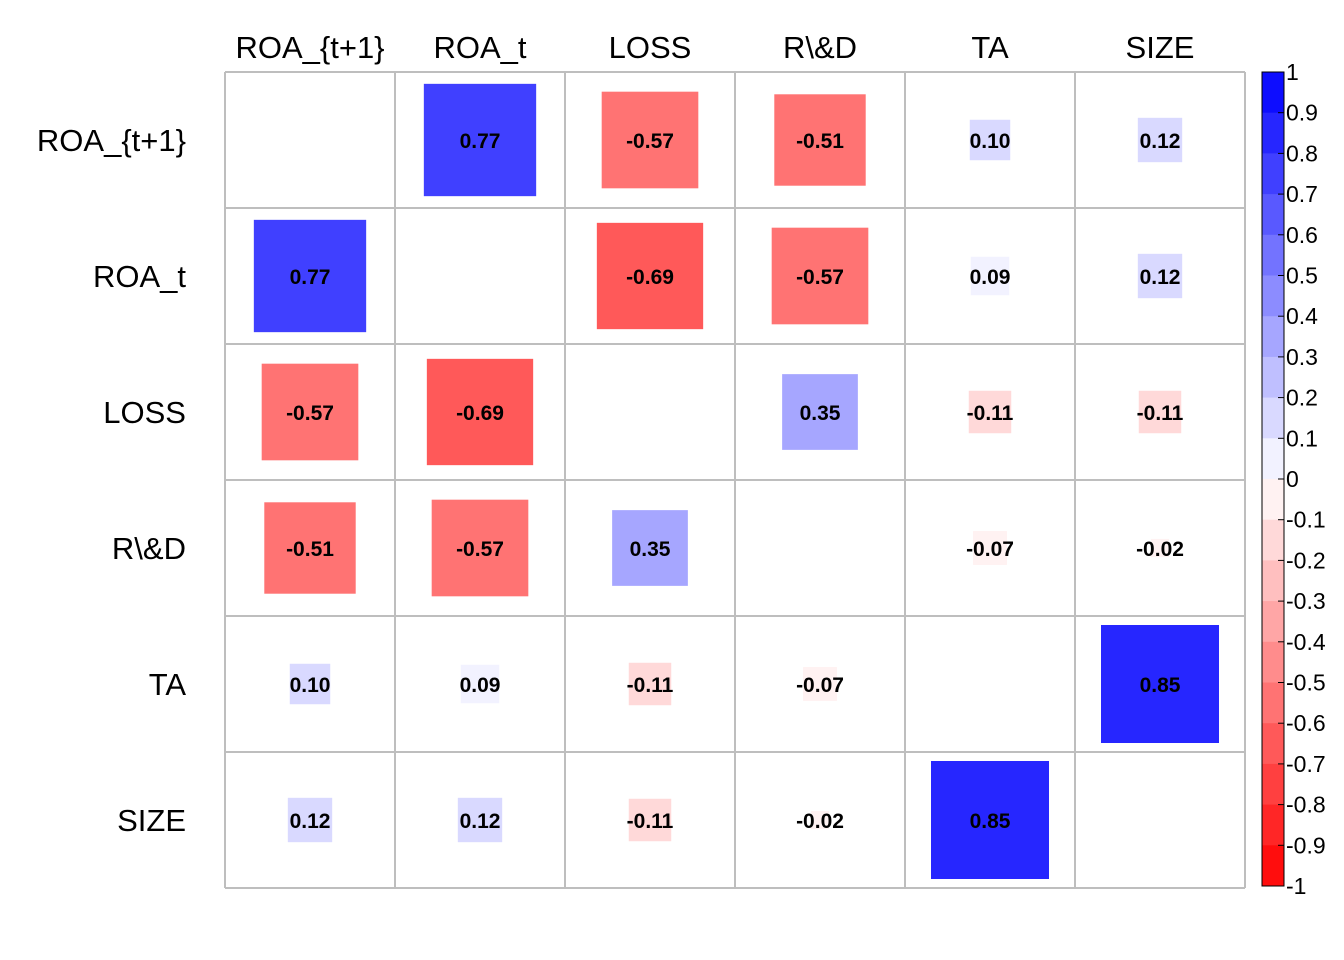 Image resolution: width=1344 pixels, height=960 pixels. Describe the element at coordinates (479, 47) in the screenshot. I see `column-label: ROA_t` at that location.